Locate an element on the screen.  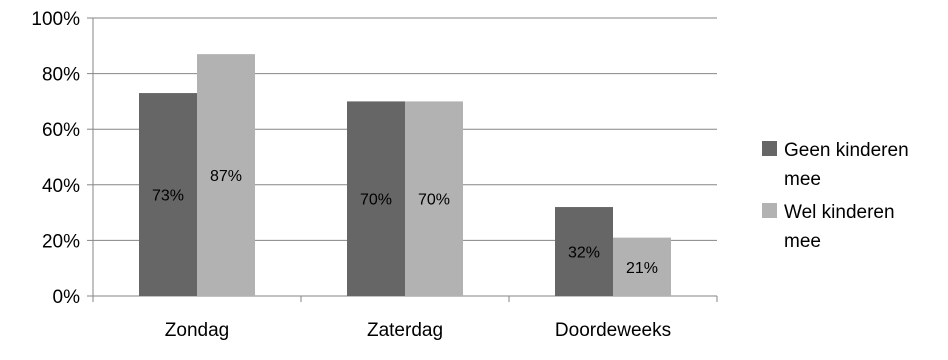
data-label: 73% is located at coordinates (168, 196).